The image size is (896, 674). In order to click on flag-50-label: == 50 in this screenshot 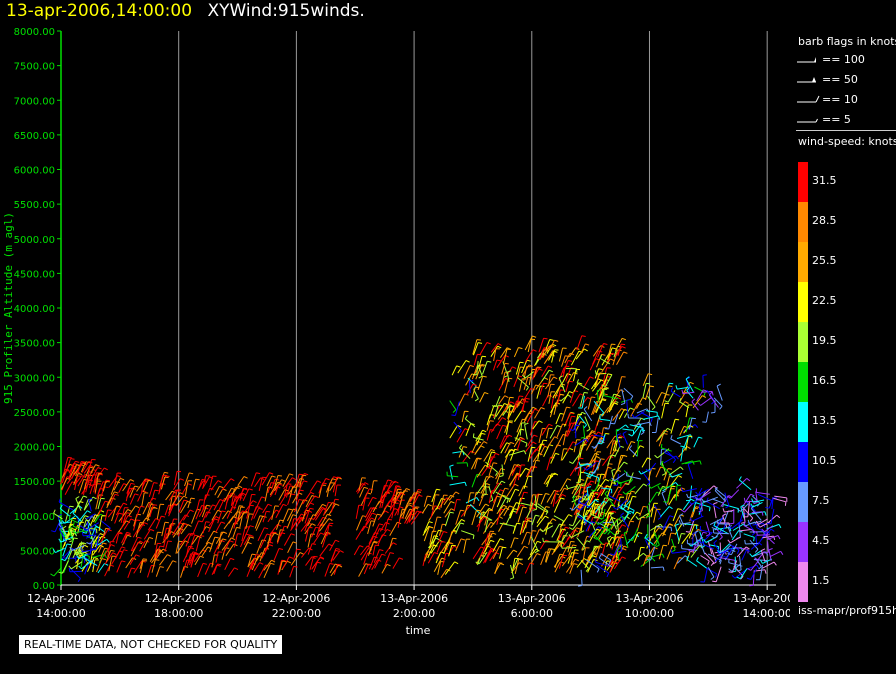, I will do `click(840, 79)`.